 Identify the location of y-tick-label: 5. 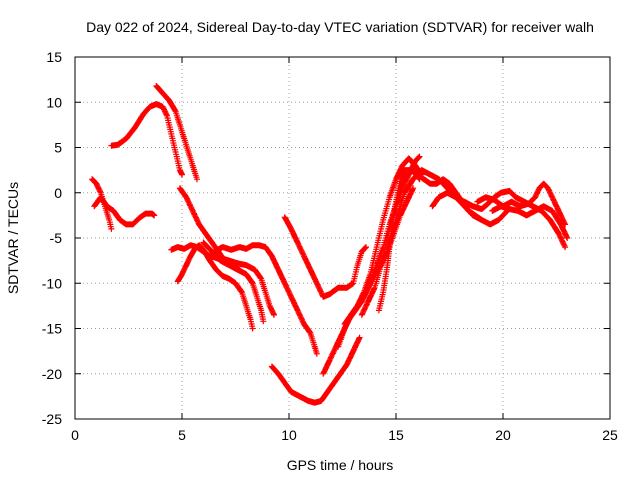
(58, 148).